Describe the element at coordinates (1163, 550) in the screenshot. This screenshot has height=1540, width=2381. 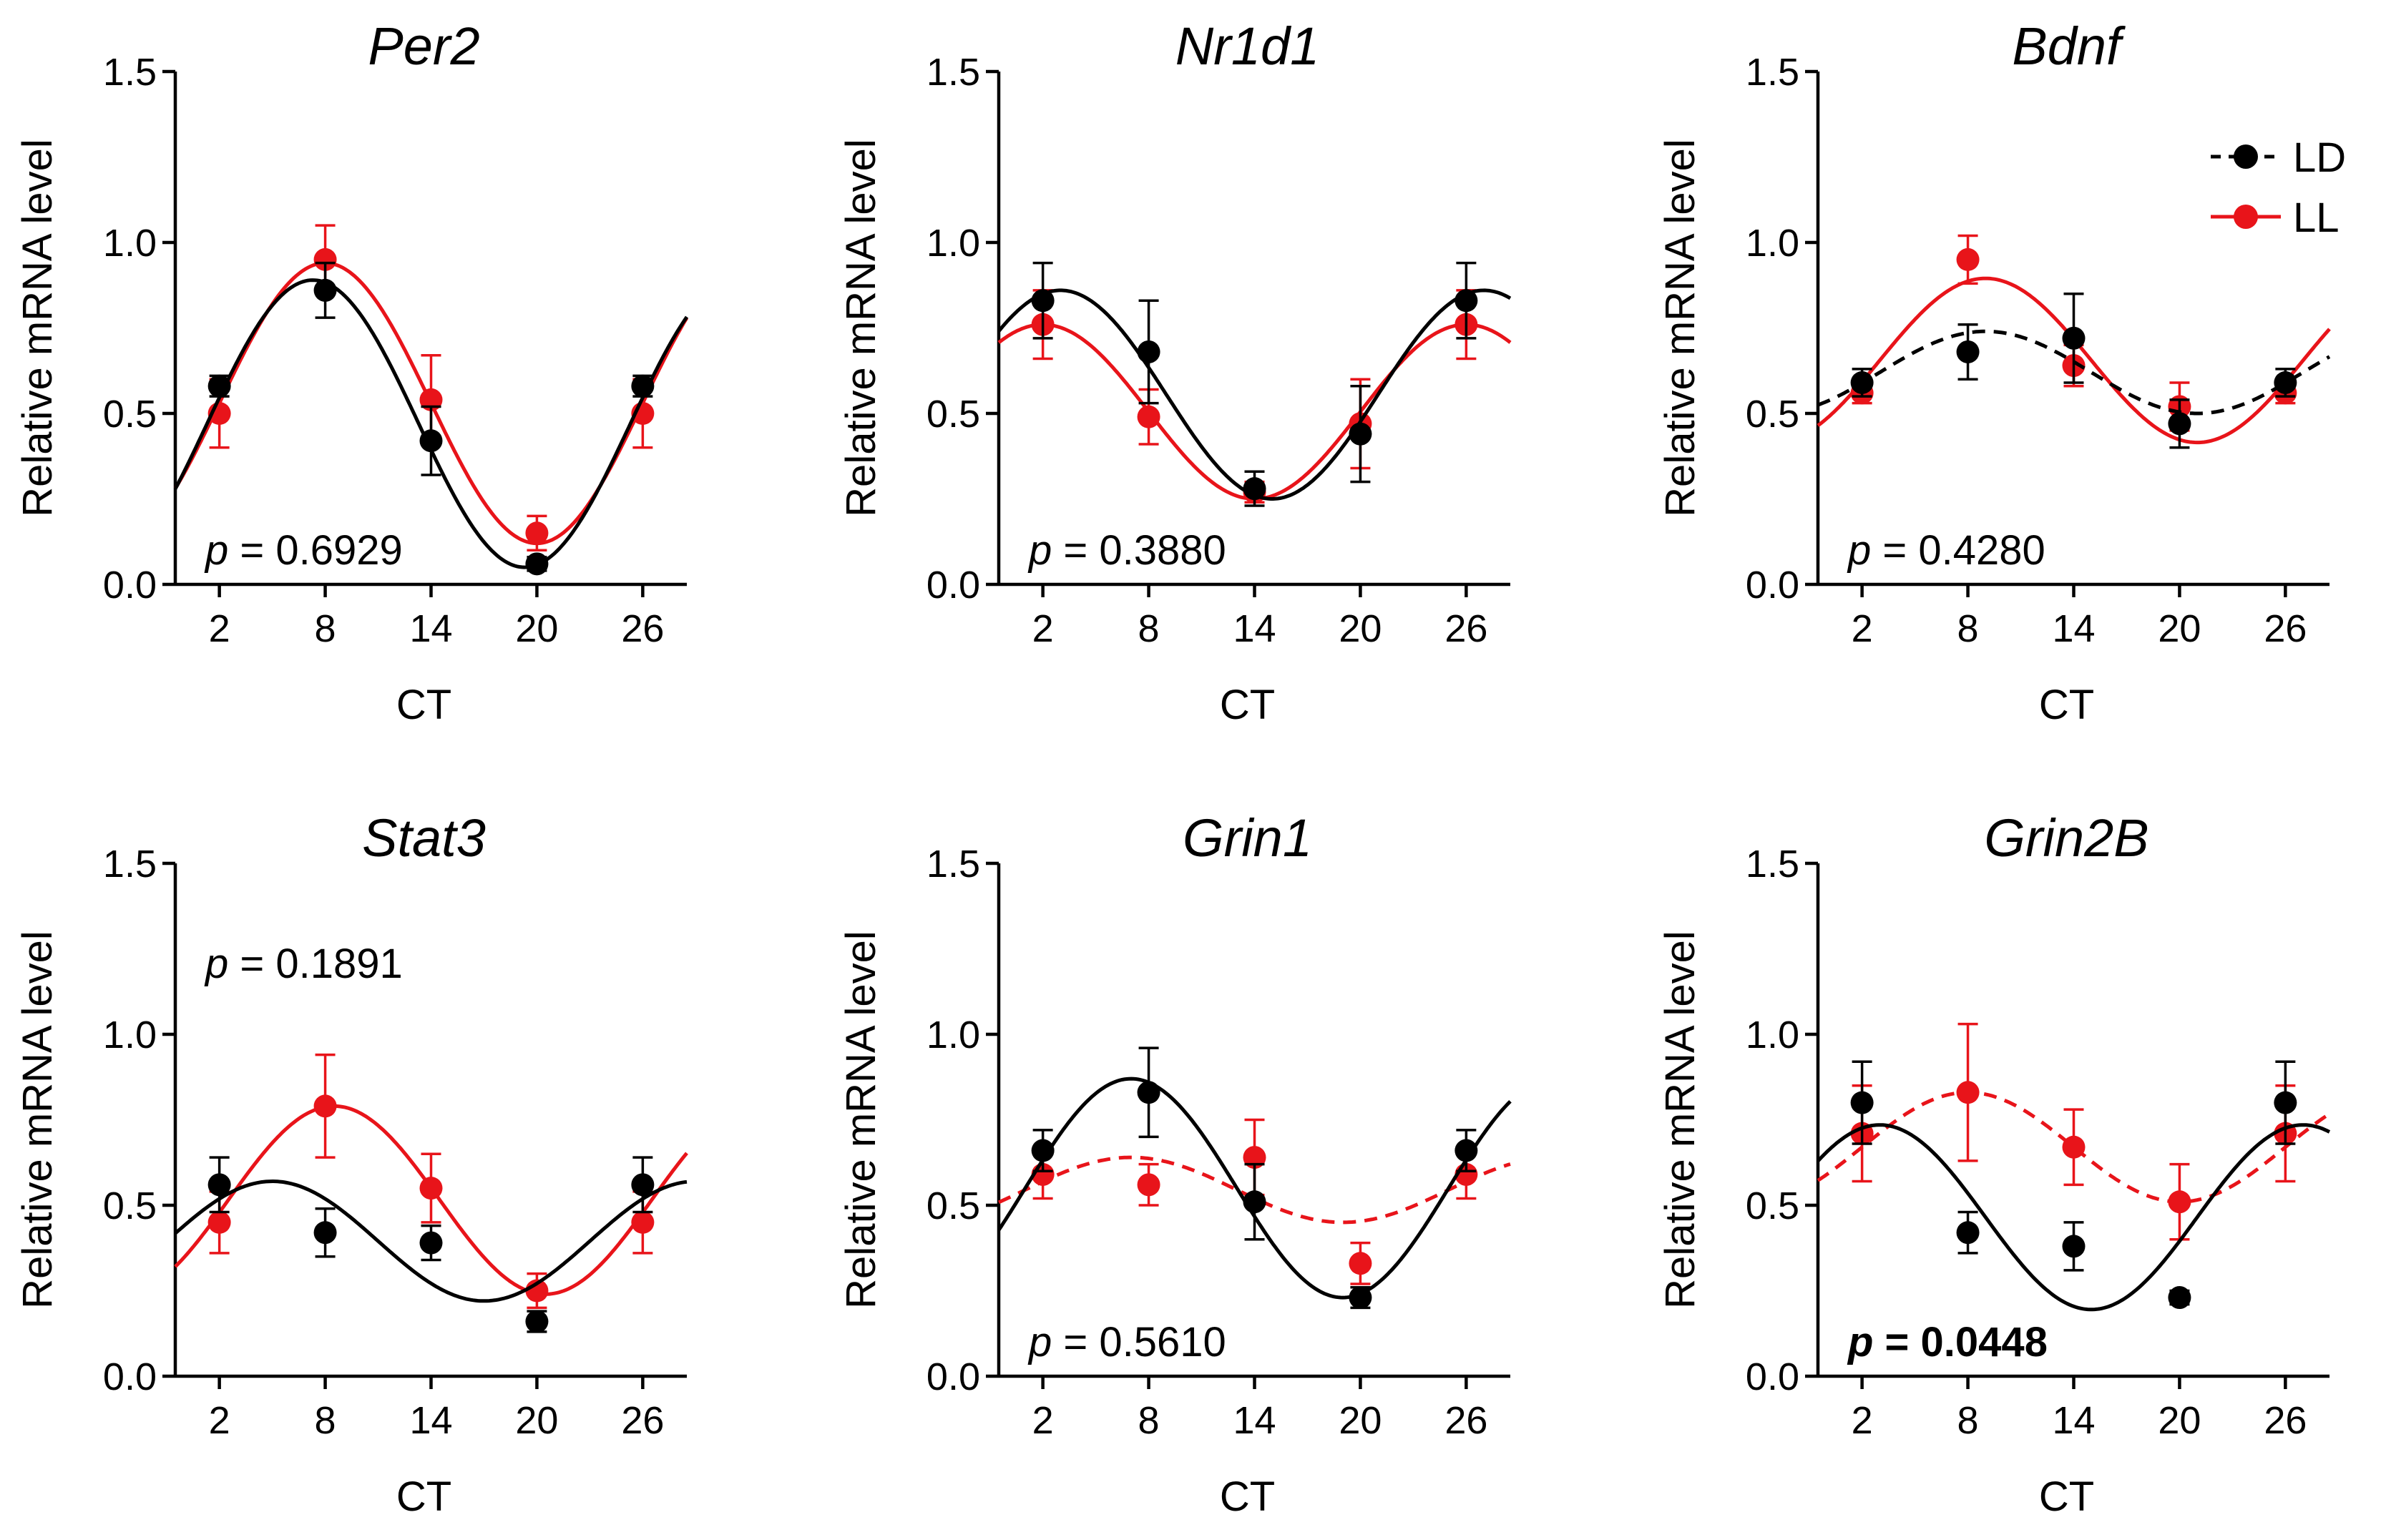
I see `p-value: 0.3880` at that location.